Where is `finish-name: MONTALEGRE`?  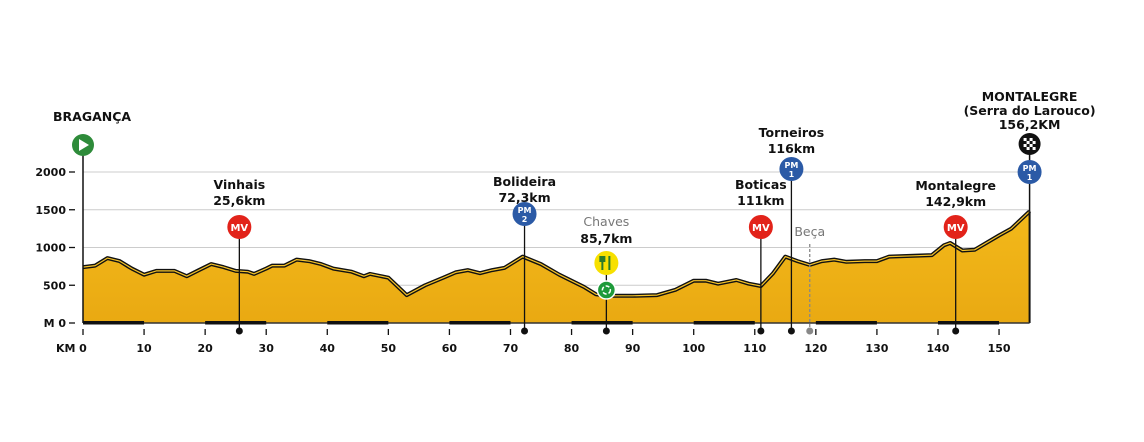 finish-name: MONTALEGRE is located at coordinates (1030, 96).